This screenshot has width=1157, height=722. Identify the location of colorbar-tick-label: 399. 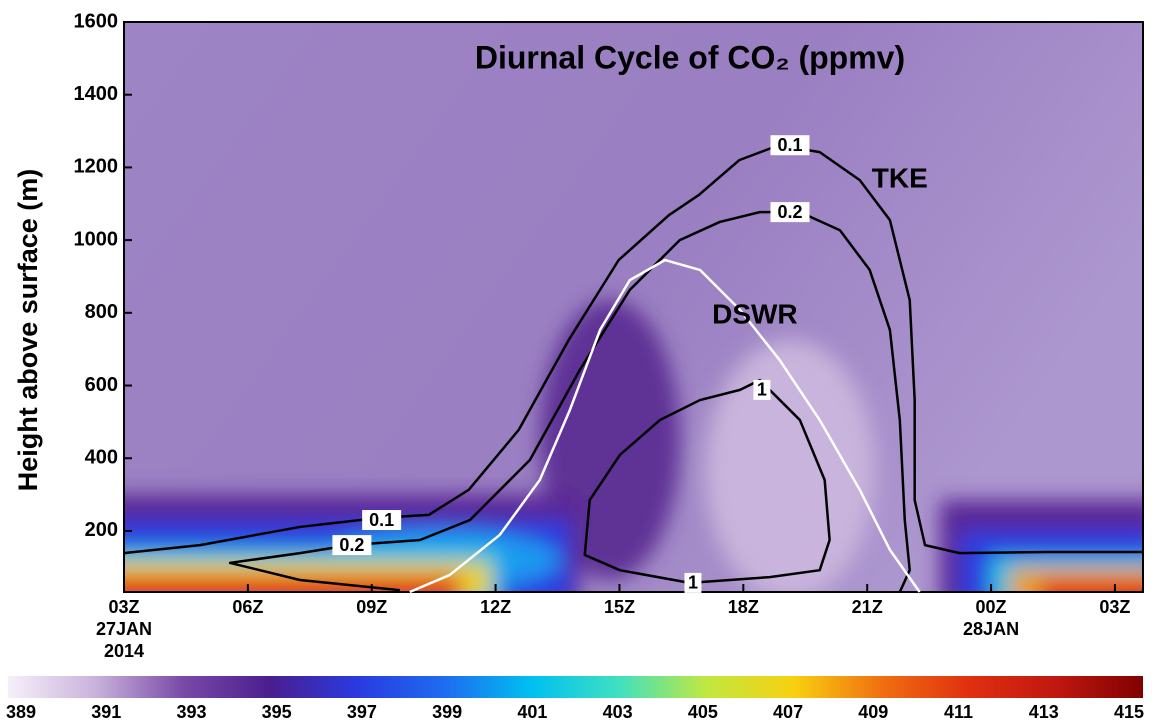
(447, 712).